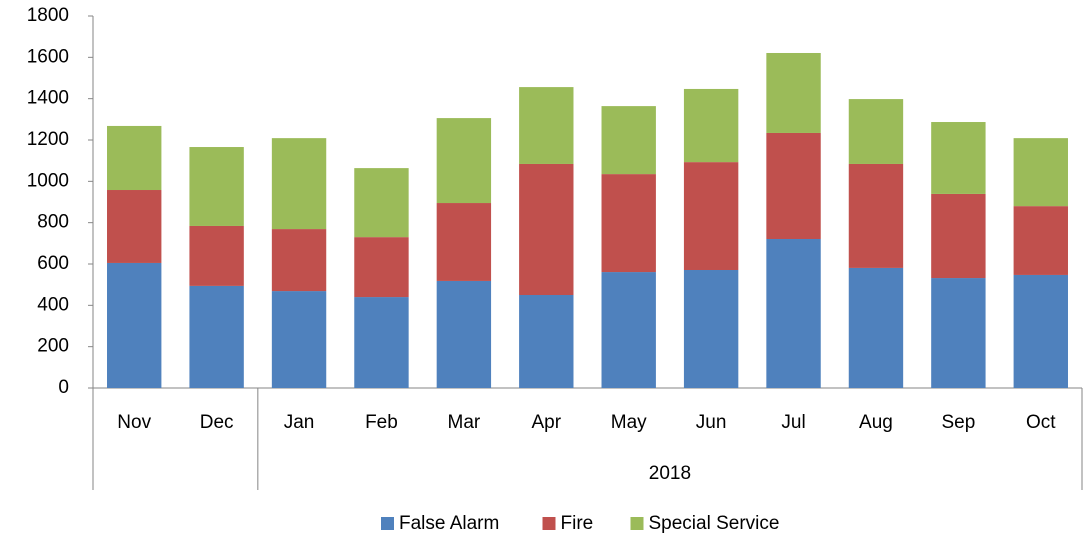 This screenshot has width=1086, height=543. Describe the element at coordinates (217, 422) in the screenshot. I see `x-tick-label: Dec` at that location.